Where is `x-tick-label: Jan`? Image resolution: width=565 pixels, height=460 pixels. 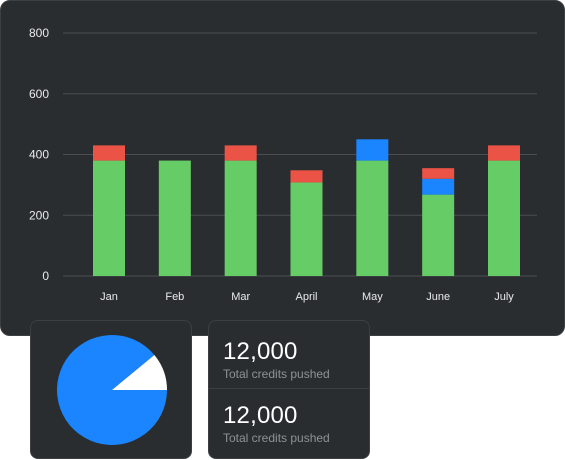 x-tick-label: Jan is located at coordinates (109, 297).